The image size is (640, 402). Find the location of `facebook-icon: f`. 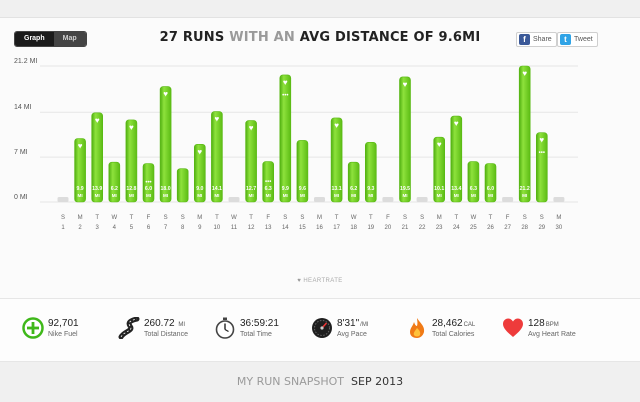

facebook-icon: f is located at coordinates (524, 39).